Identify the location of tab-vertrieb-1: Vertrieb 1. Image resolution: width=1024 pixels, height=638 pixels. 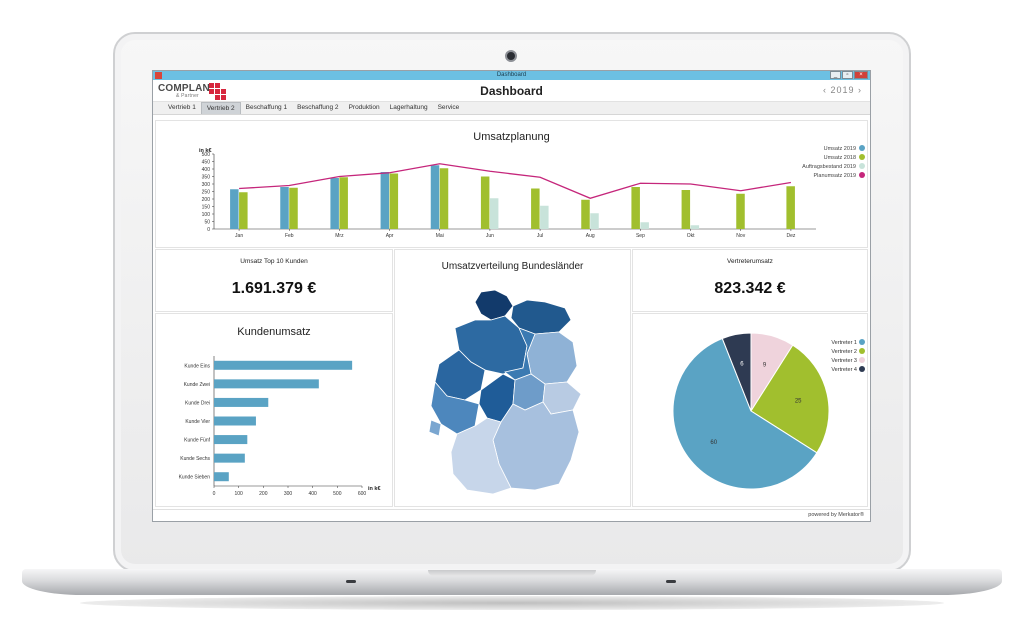
(182, 107).